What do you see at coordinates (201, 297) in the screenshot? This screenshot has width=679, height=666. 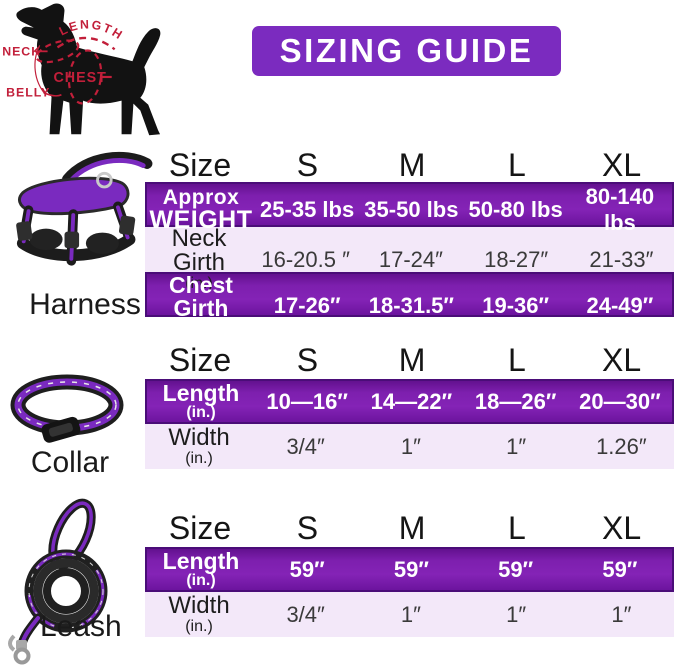 I see `row-label-line1: Chest Girth` at bounding box center [201, 297].